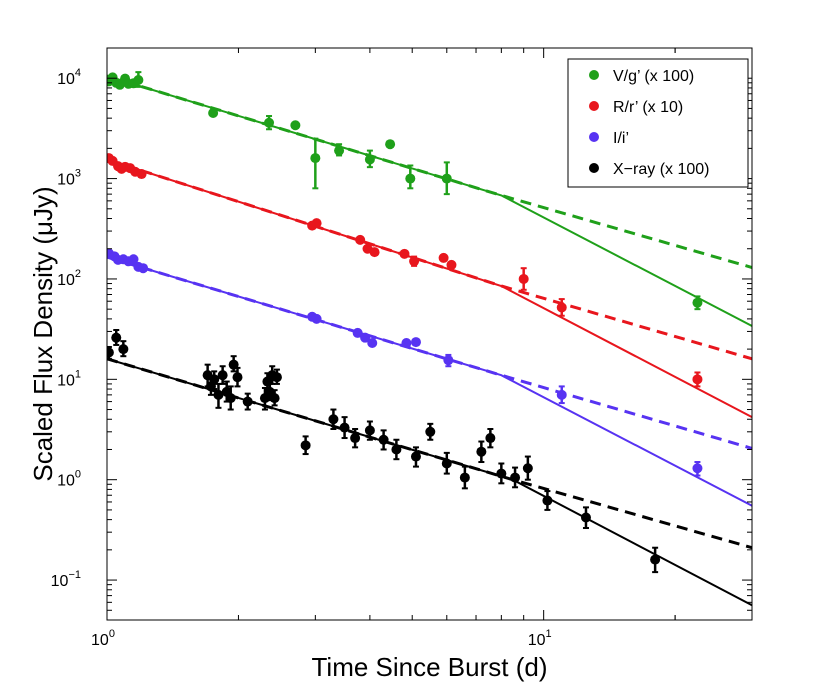  I want to click on y-tick-exponent: 2, so click(78, 274).